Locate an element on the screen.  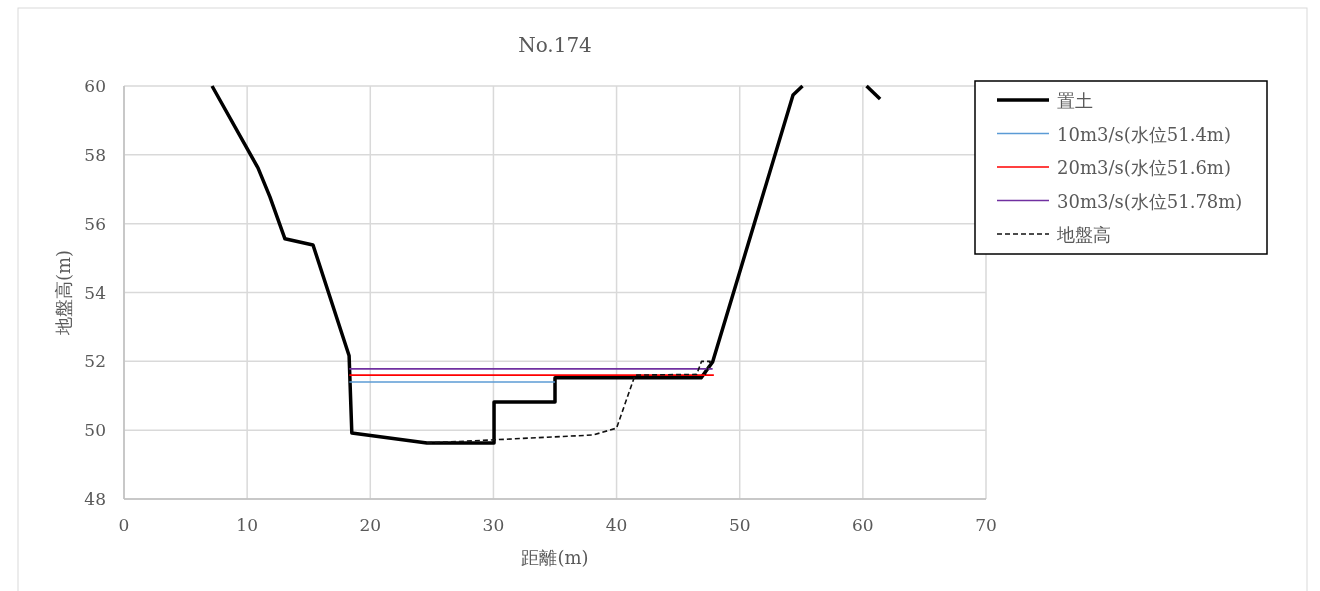
y-tick-label: 60 is located at coordinates (95, 86).